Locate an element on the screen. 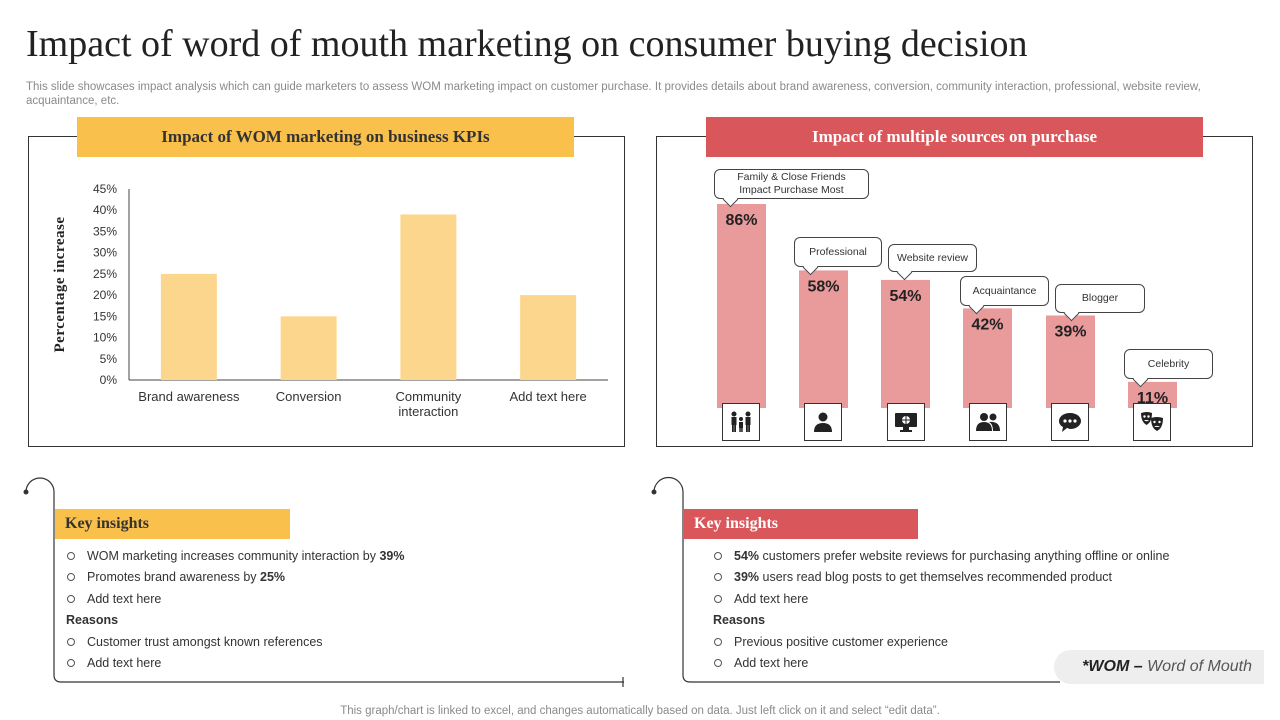 This screenshot has width=1280, height=720. y-tick-label: 20% is located at coordinates (105, 295).